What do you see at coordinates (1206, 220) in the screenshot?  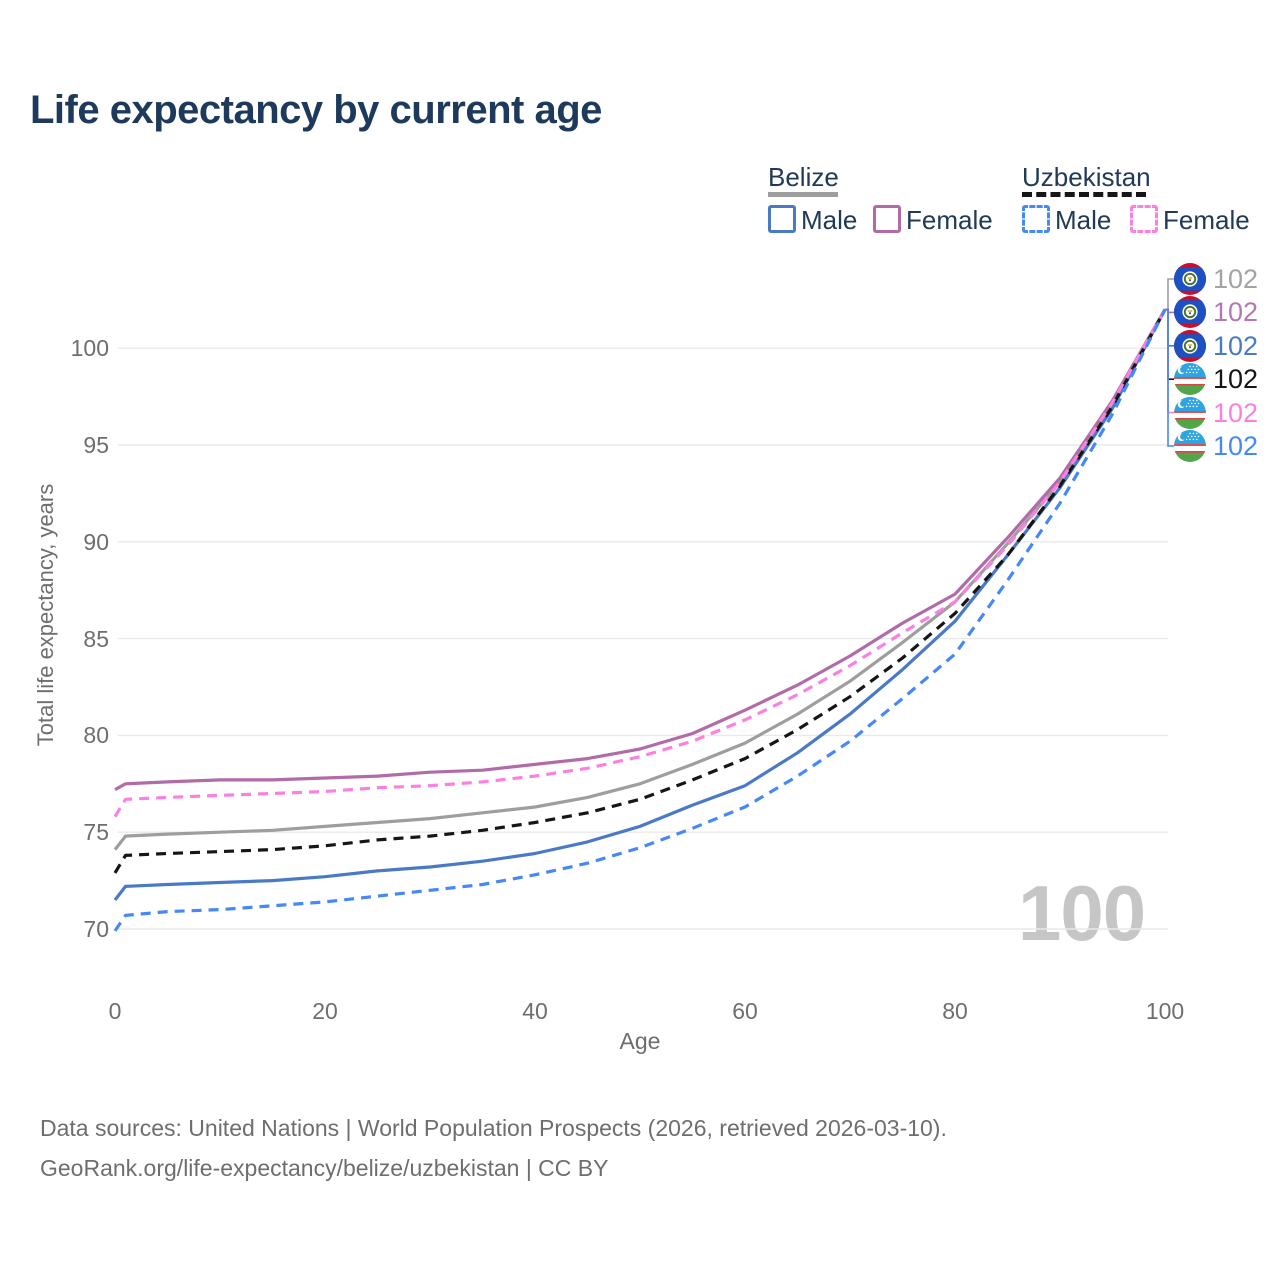 I see `legend-label-uzbekistan-female: Female` at bounding box center [1206, 220].